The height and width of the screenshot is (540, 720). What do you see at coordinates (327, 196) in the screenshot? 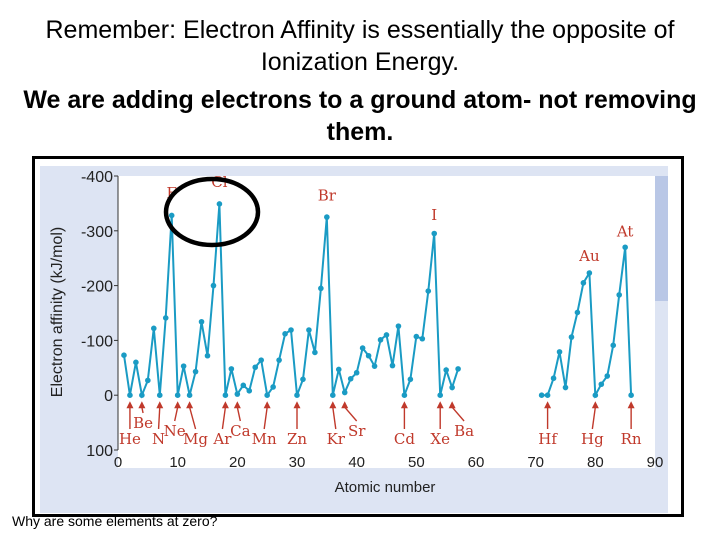
I see `element-label: Br` at bounding box center [327, 196].